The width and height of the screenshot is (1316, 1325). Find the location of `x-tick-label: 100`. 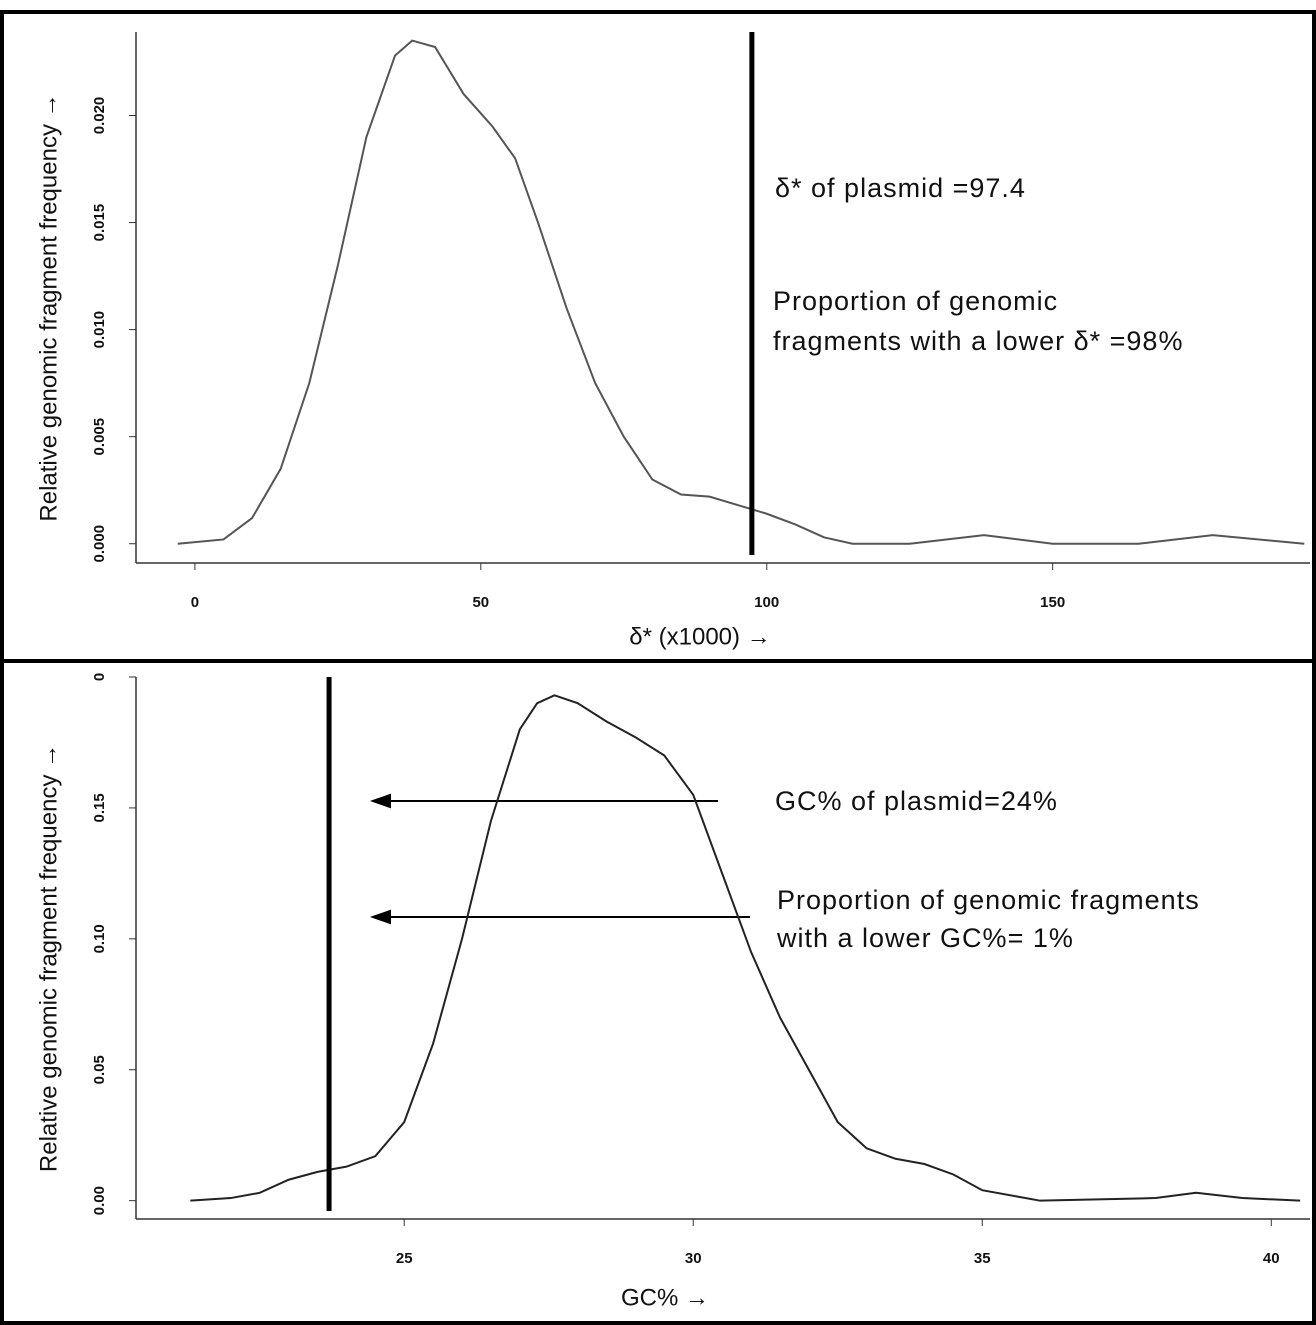

x-tick-label: 100 is located at coordinates (766, 602).